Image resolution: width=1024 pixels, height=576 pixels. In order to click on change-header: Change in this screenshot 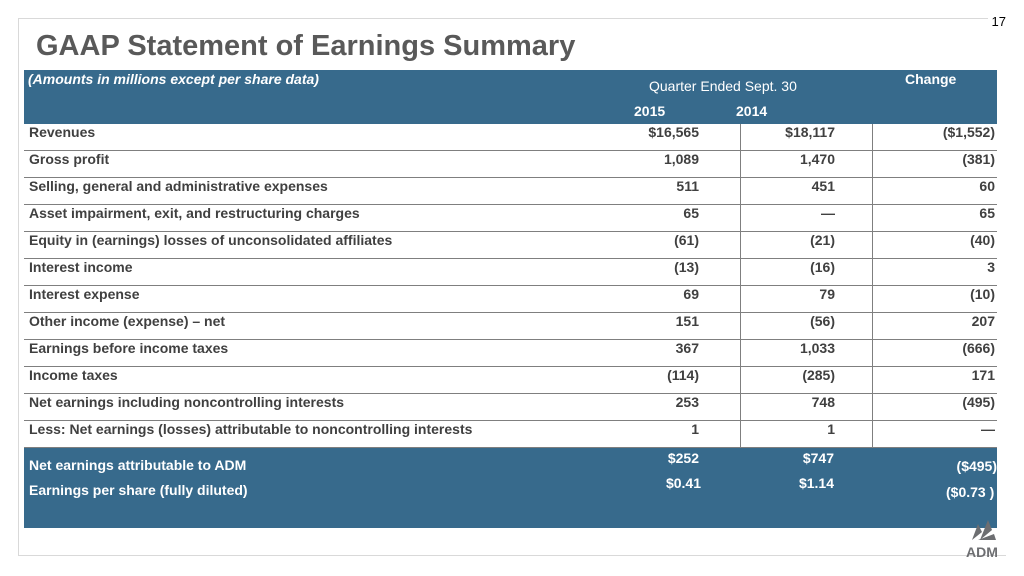, I will do `click(931, 79)`.